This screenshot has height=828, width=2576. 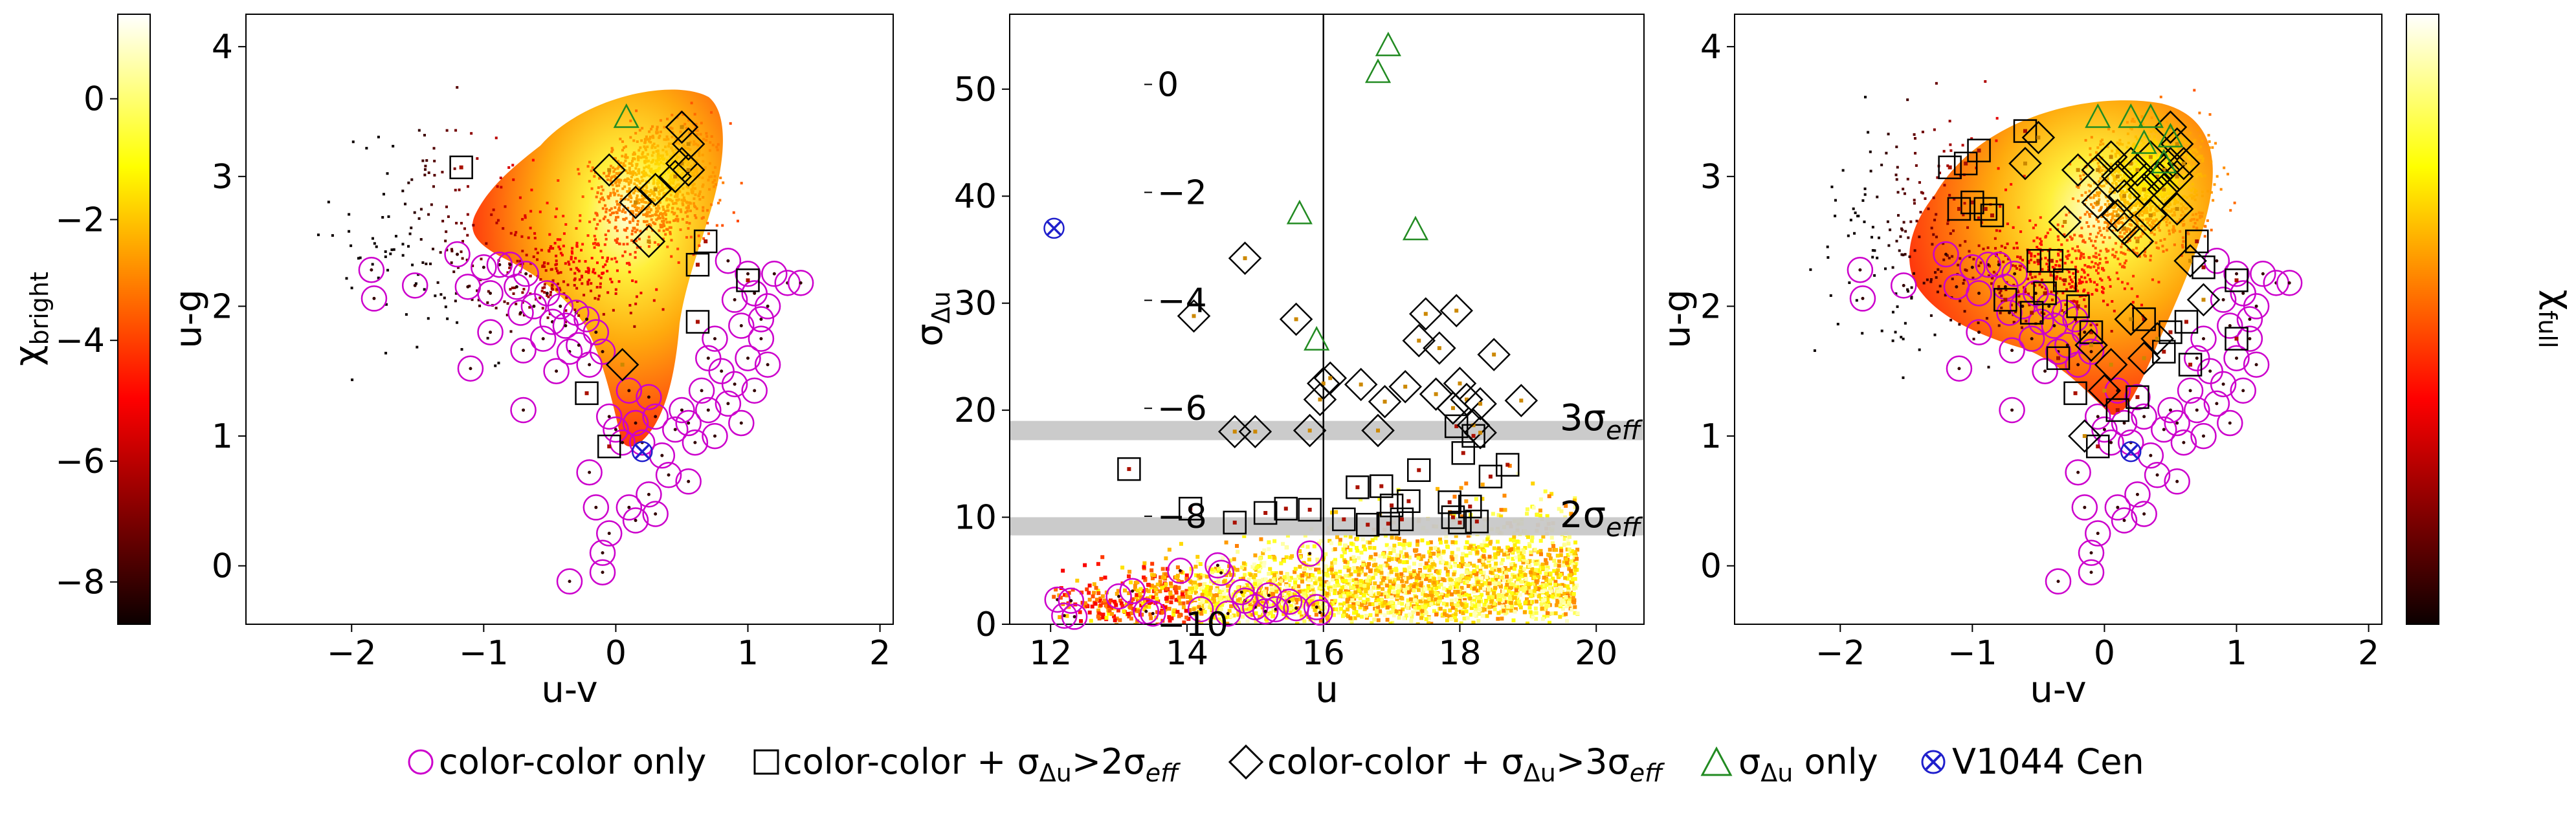 I want to click on left-colorbar-gradient, so click(x=134, y=319).